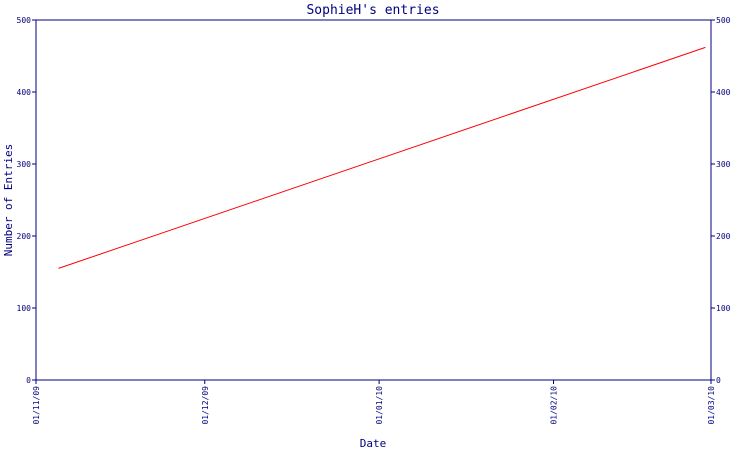 The image size is (750, 454). What do you see at coordinates (24, 20) in the screenshot?
I see `y-tick-label-left: 500` at bounding box center [24, 20].